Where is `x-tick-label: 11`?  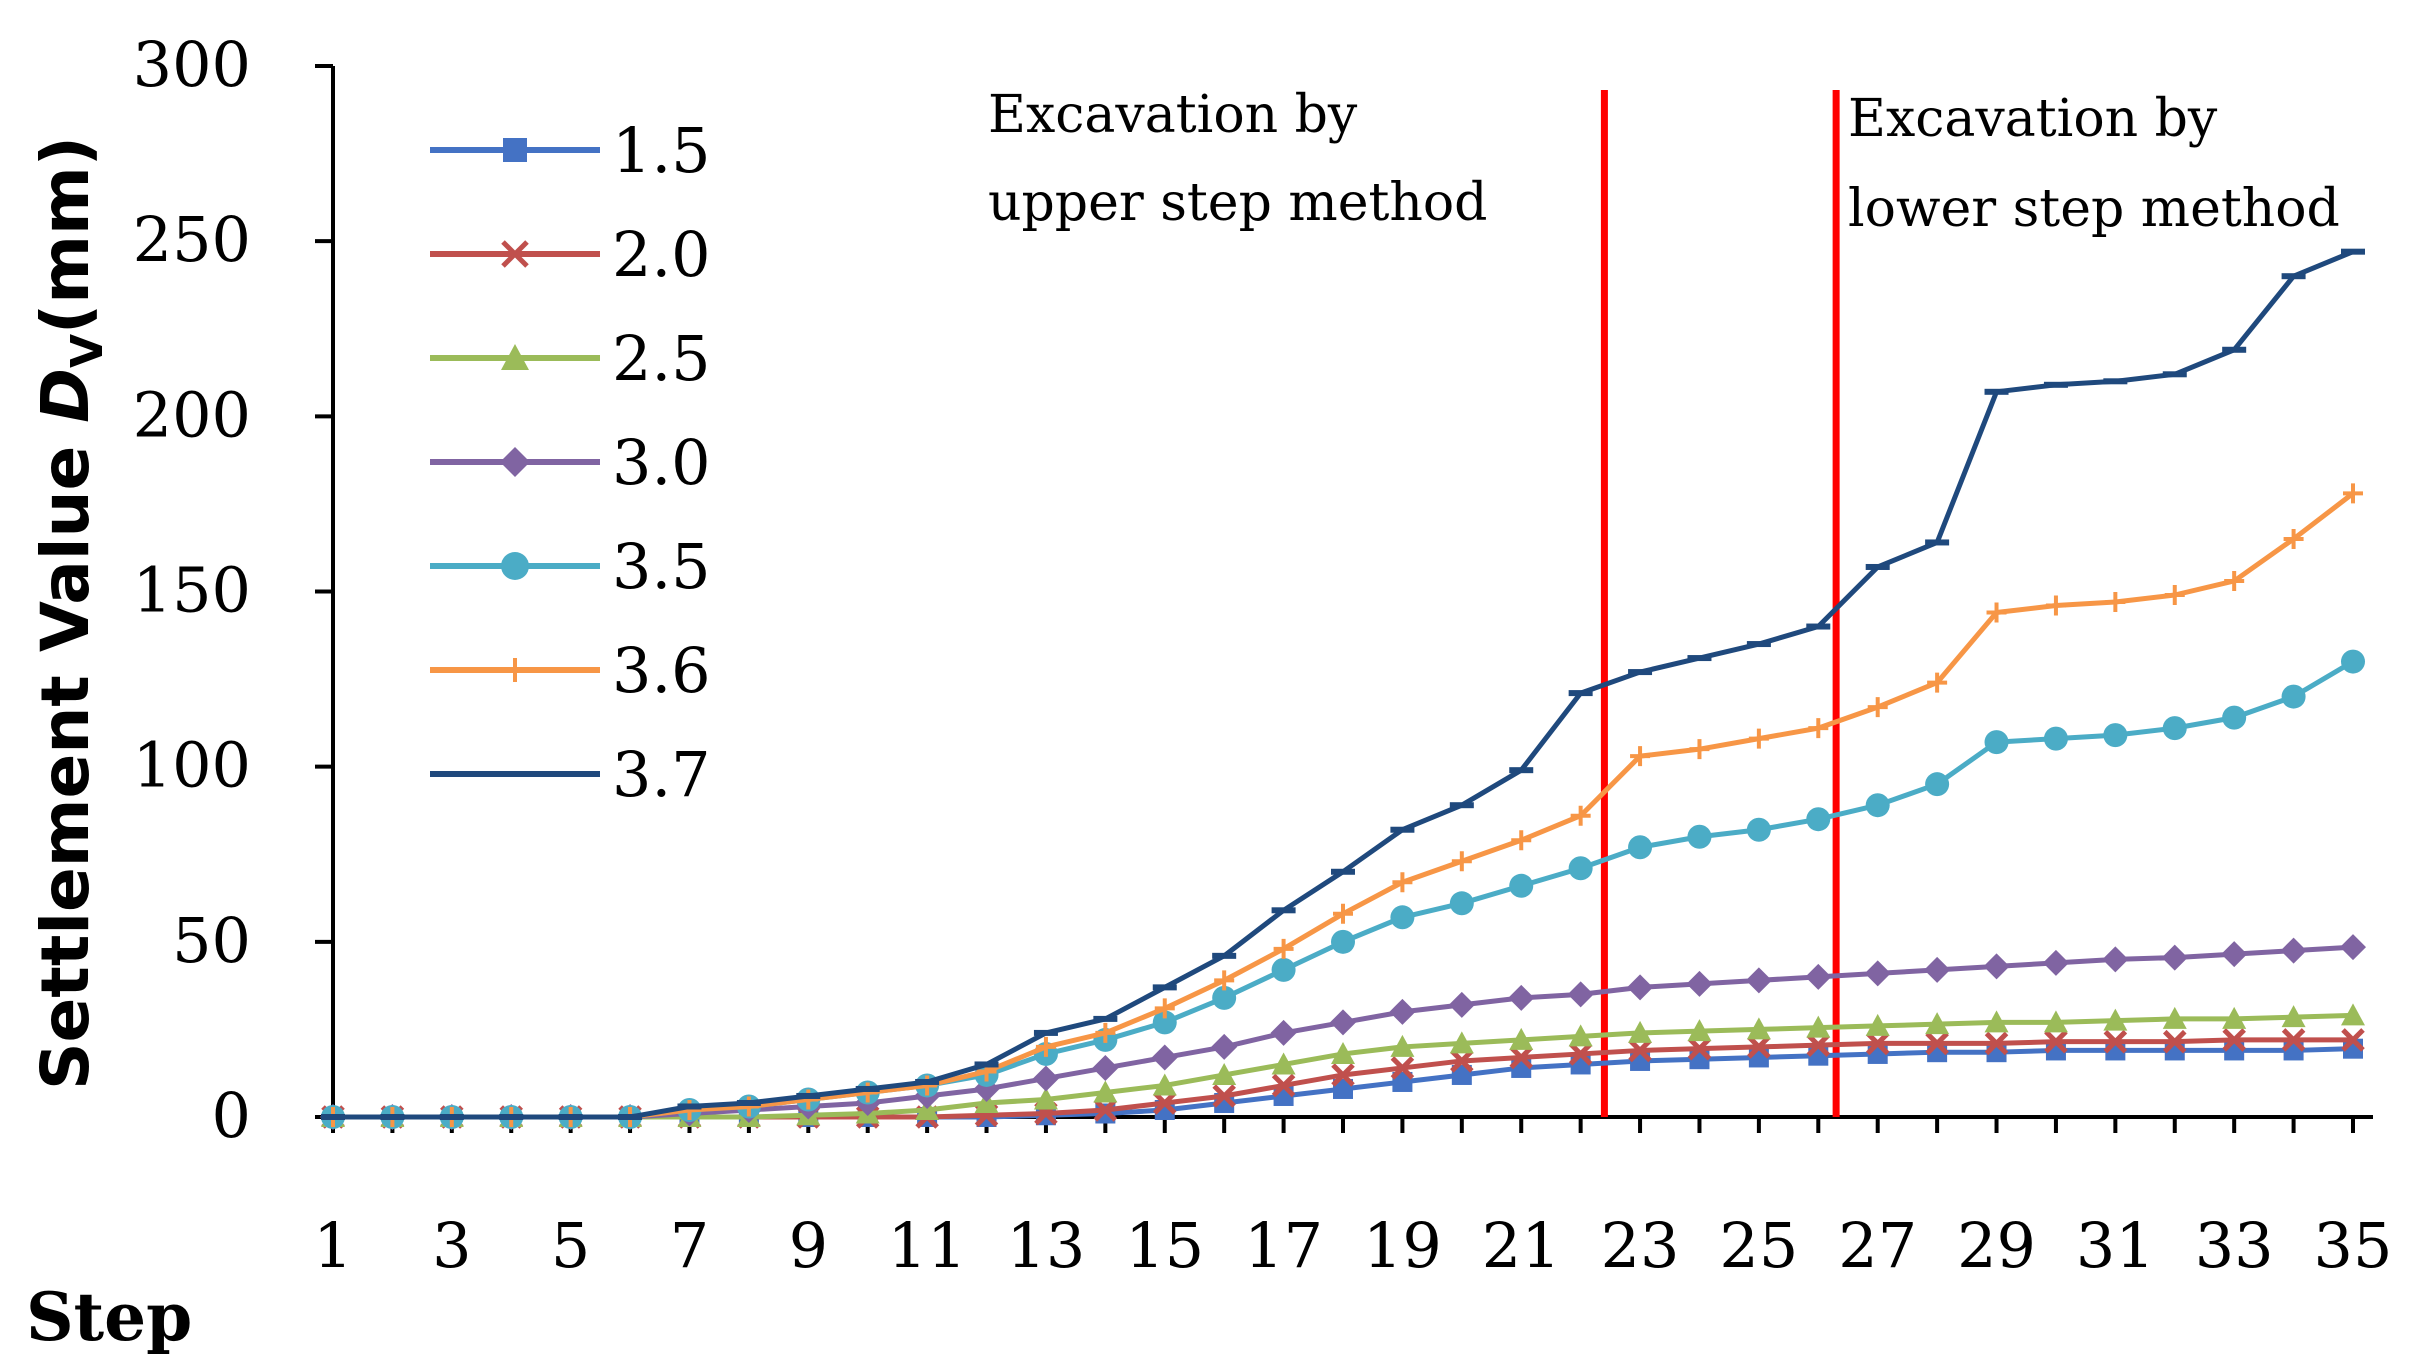 x-tick-label: 11 is located at coordinates (927, 1245).